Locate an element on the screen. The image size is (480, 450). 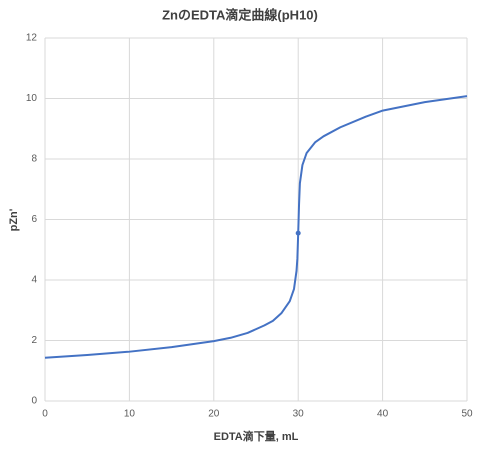
y-tick-label: 6 is located at coordinates (34, 219).